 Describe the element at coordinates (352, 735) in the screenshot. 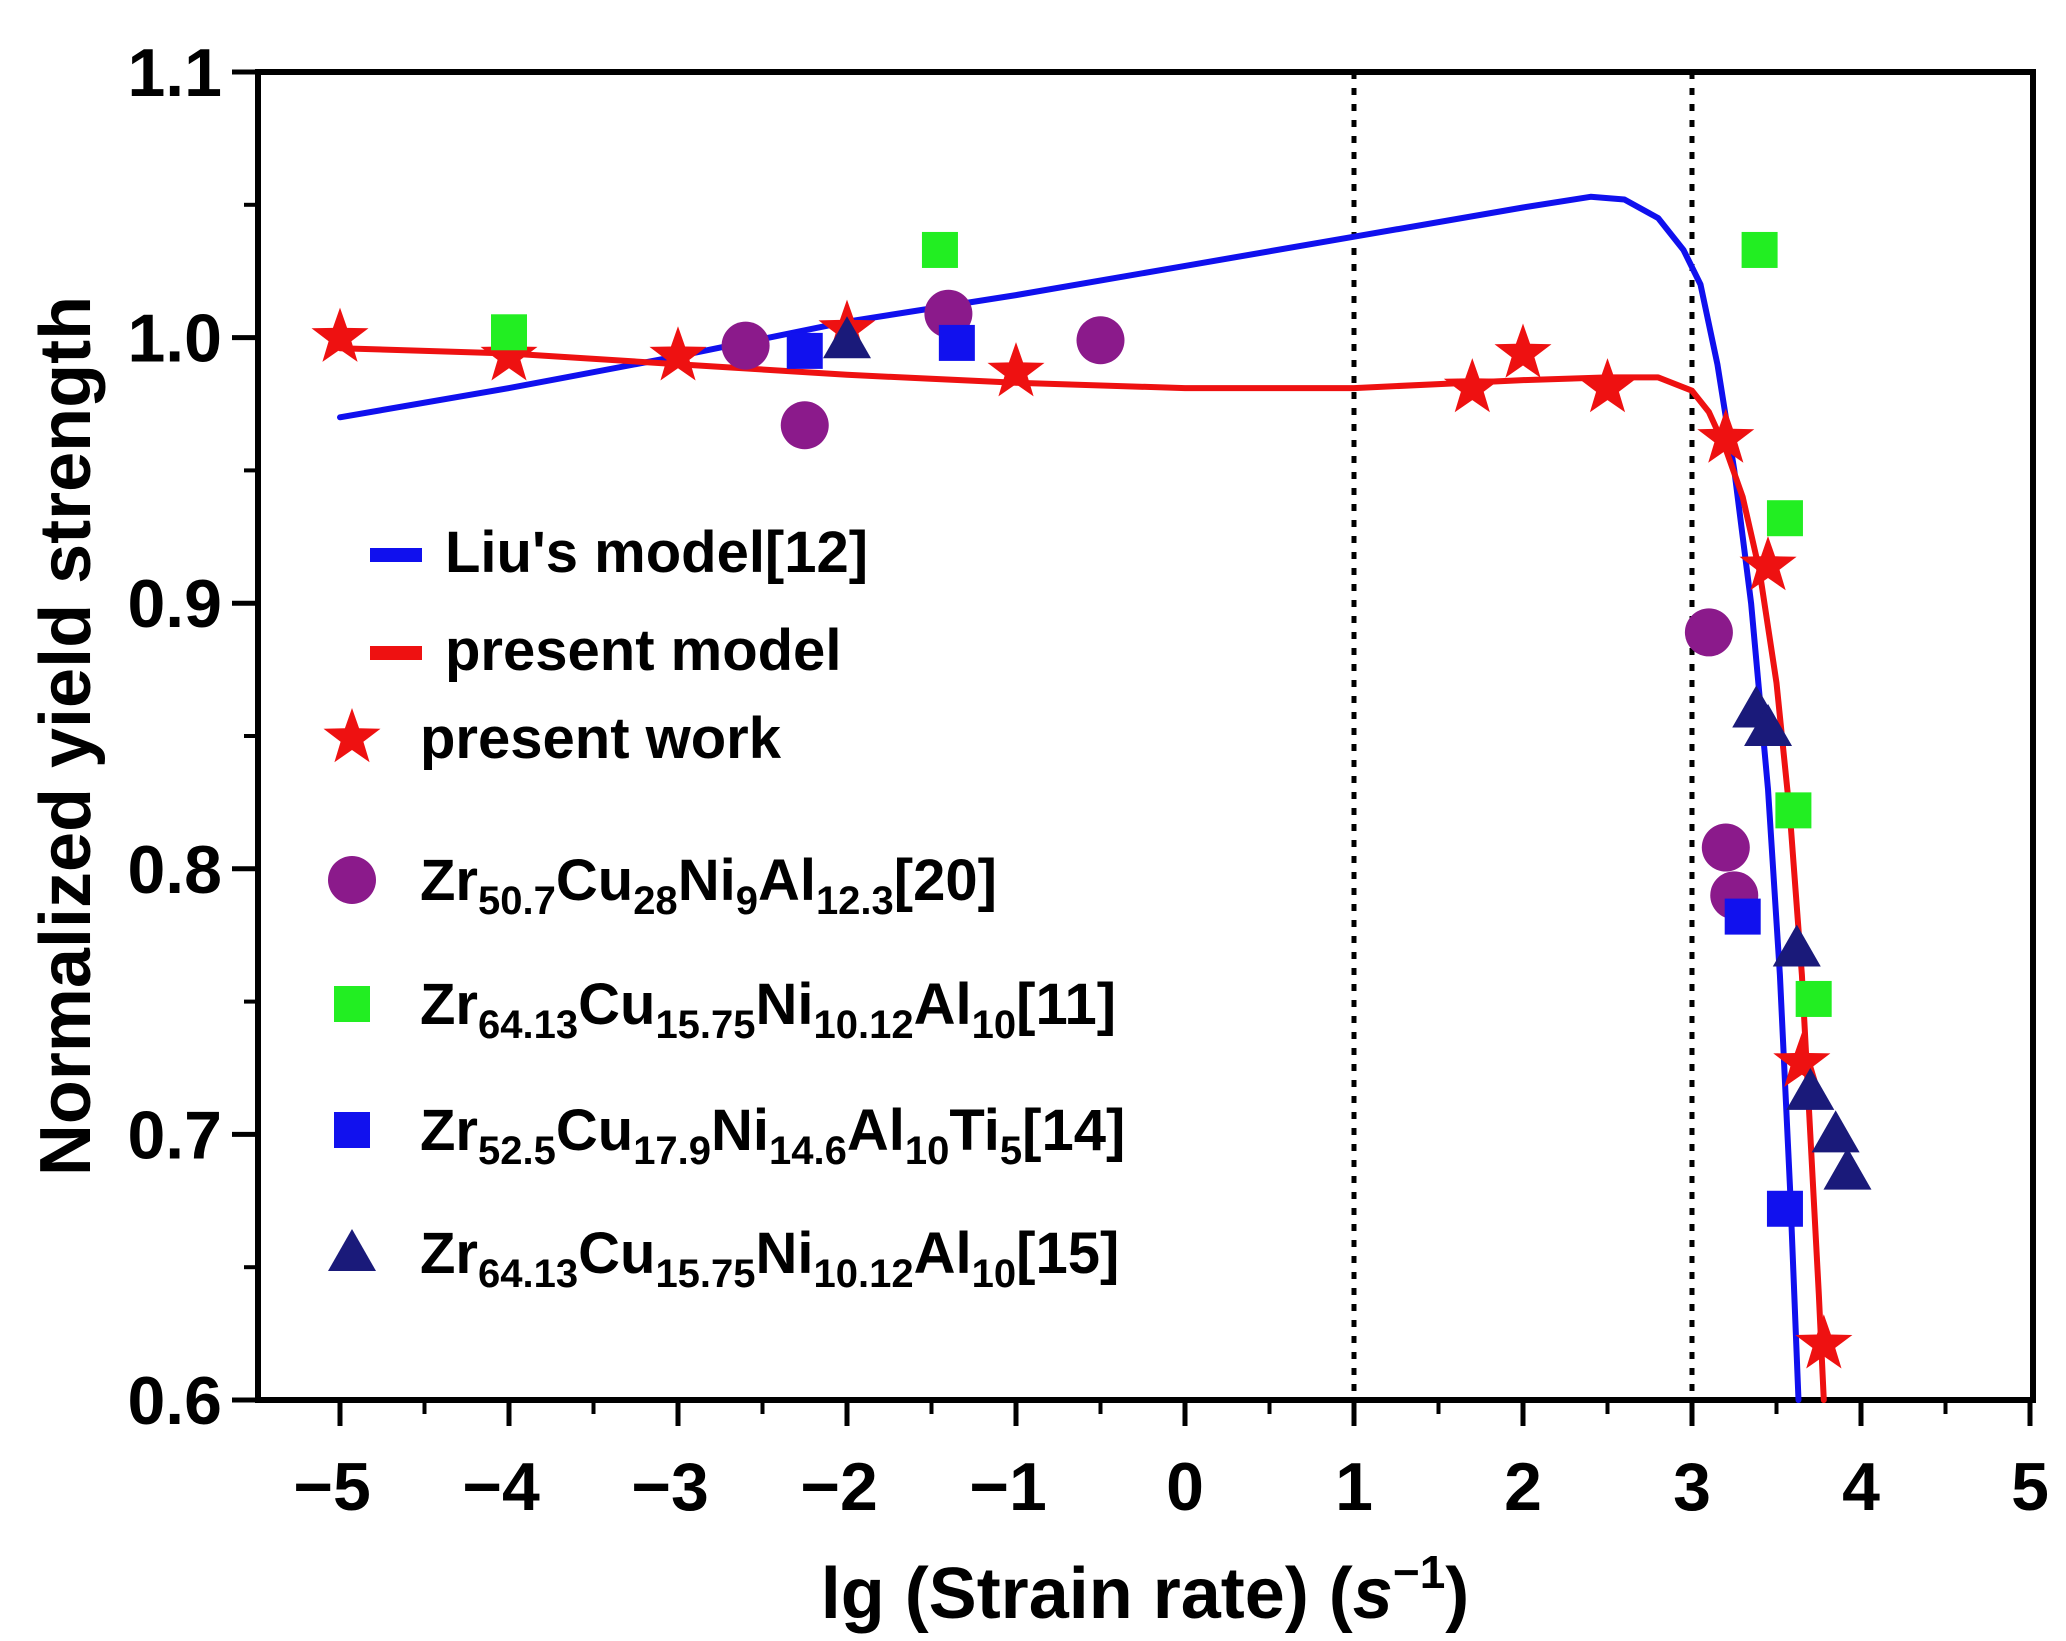

I see `legend-swatch-present-work` at that location.